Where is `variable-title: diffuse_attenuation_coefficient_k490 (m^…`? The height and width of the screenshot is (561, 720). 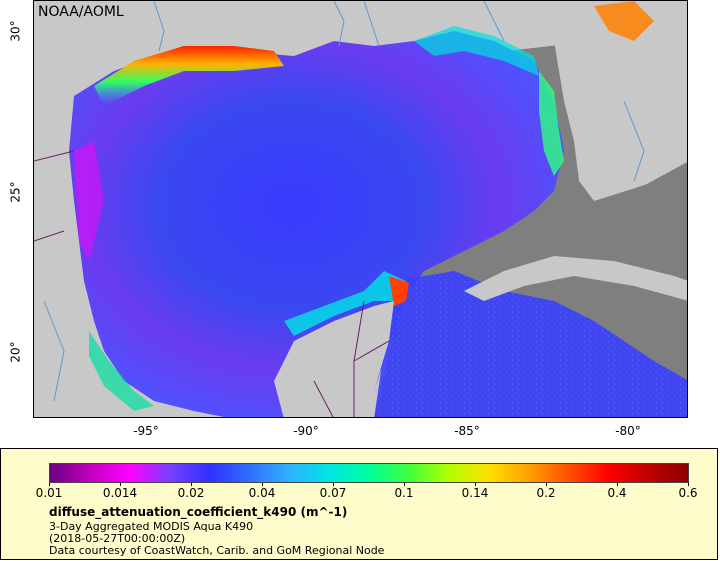
variable-title: diffuse_attenuation_coefficient_k490 (m^… is located at coordinates (198, 512).